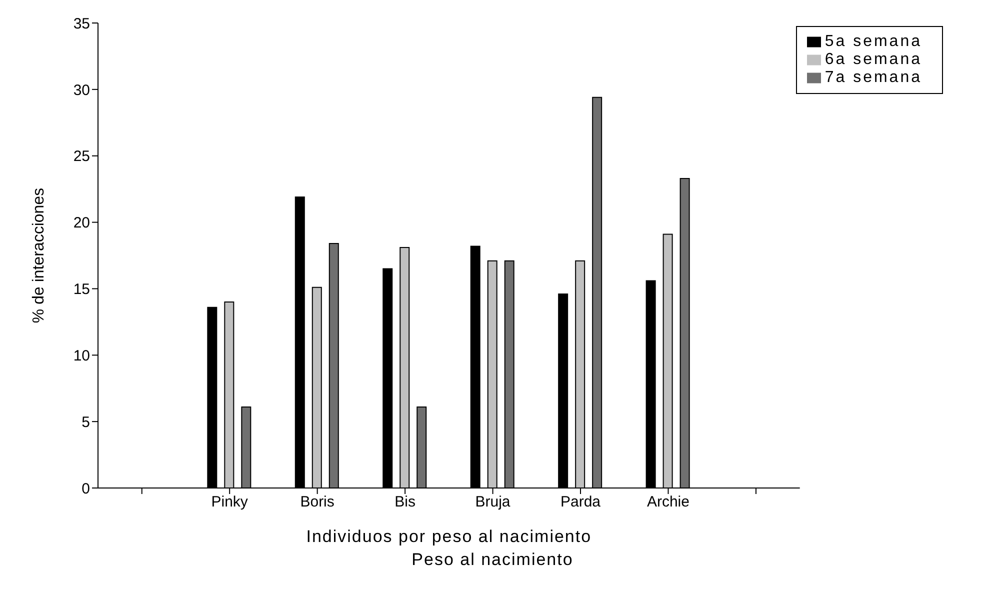  What do you see at coordinates (81, 355) in the screenshot?
I see `y-tick-label: 10` at bounding box center [81, 355].